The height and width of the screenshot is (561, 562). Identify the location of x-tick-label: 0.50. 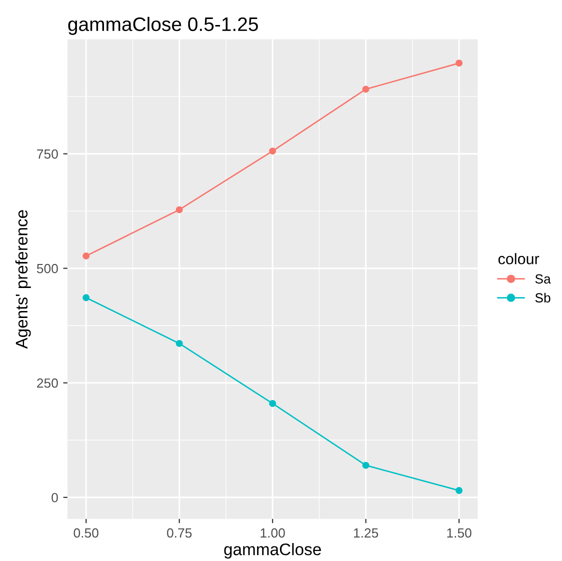
(86, 533).